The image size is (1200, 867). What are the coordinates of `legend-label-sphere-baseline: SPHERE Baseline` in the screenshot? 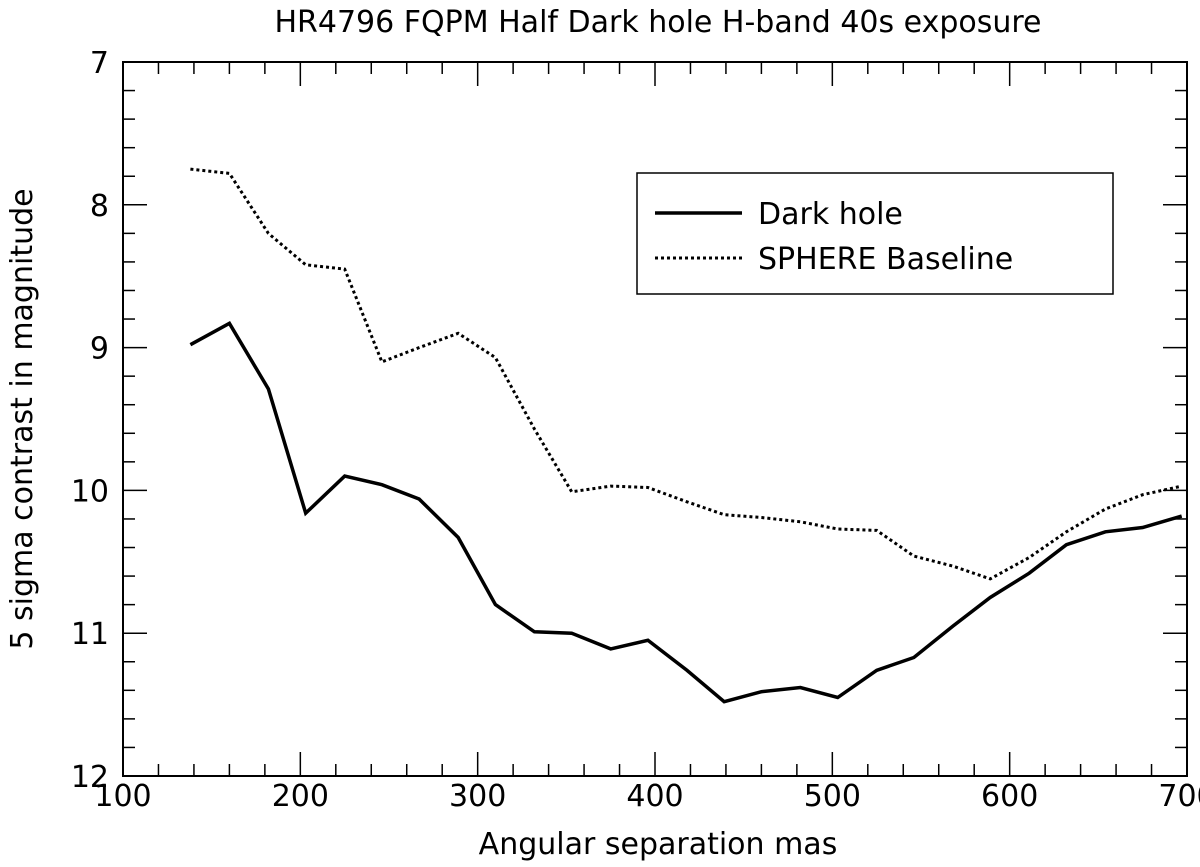 It's located at (885, 259).